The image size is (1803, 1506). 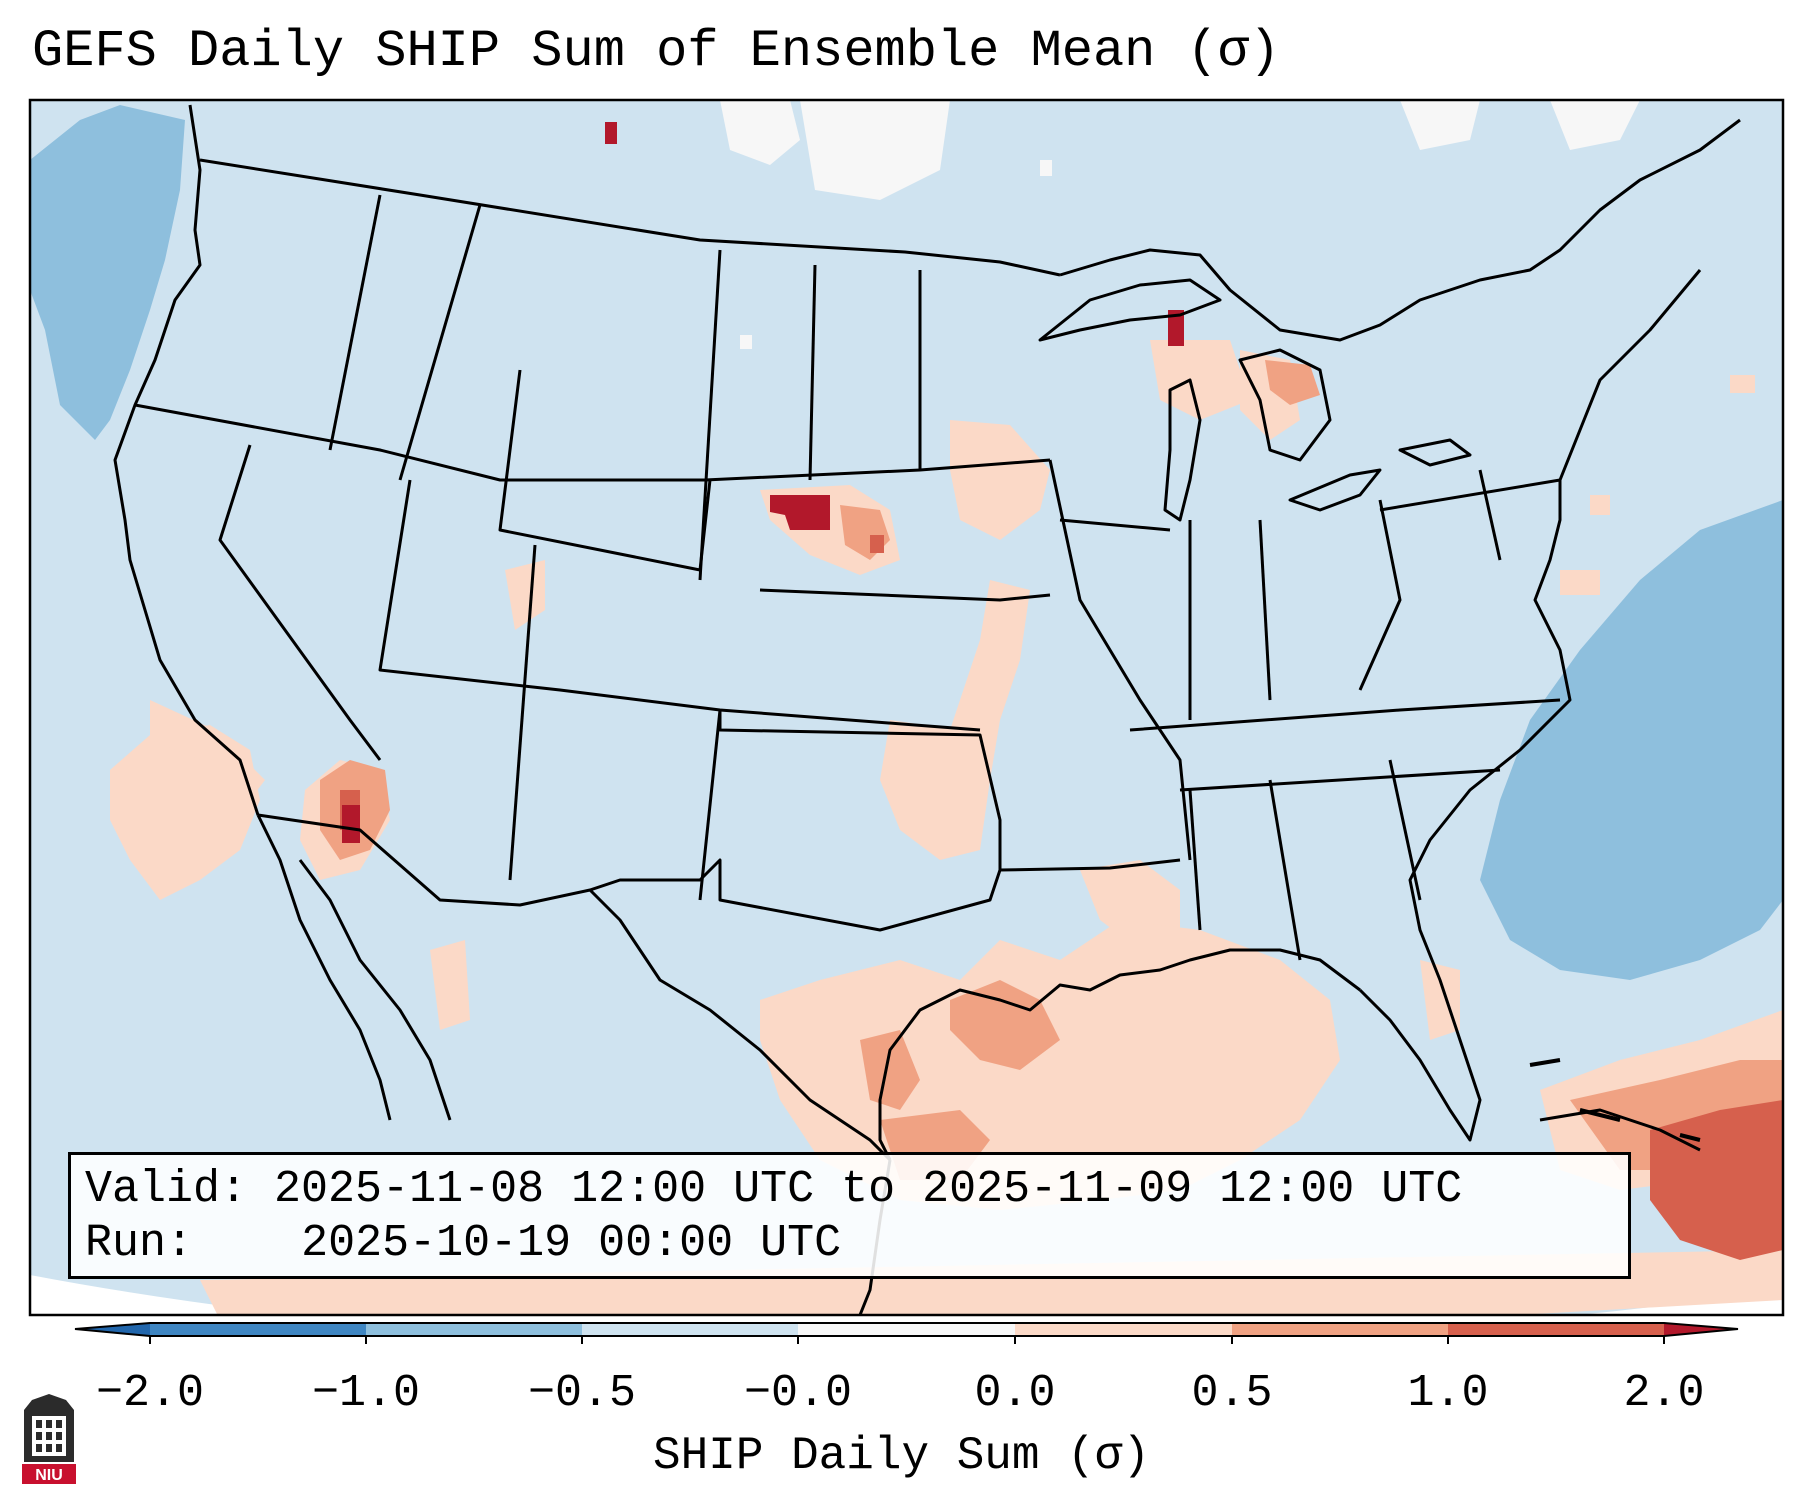 I want to click on logo-text: NIU, so click(x=49, y=1475).